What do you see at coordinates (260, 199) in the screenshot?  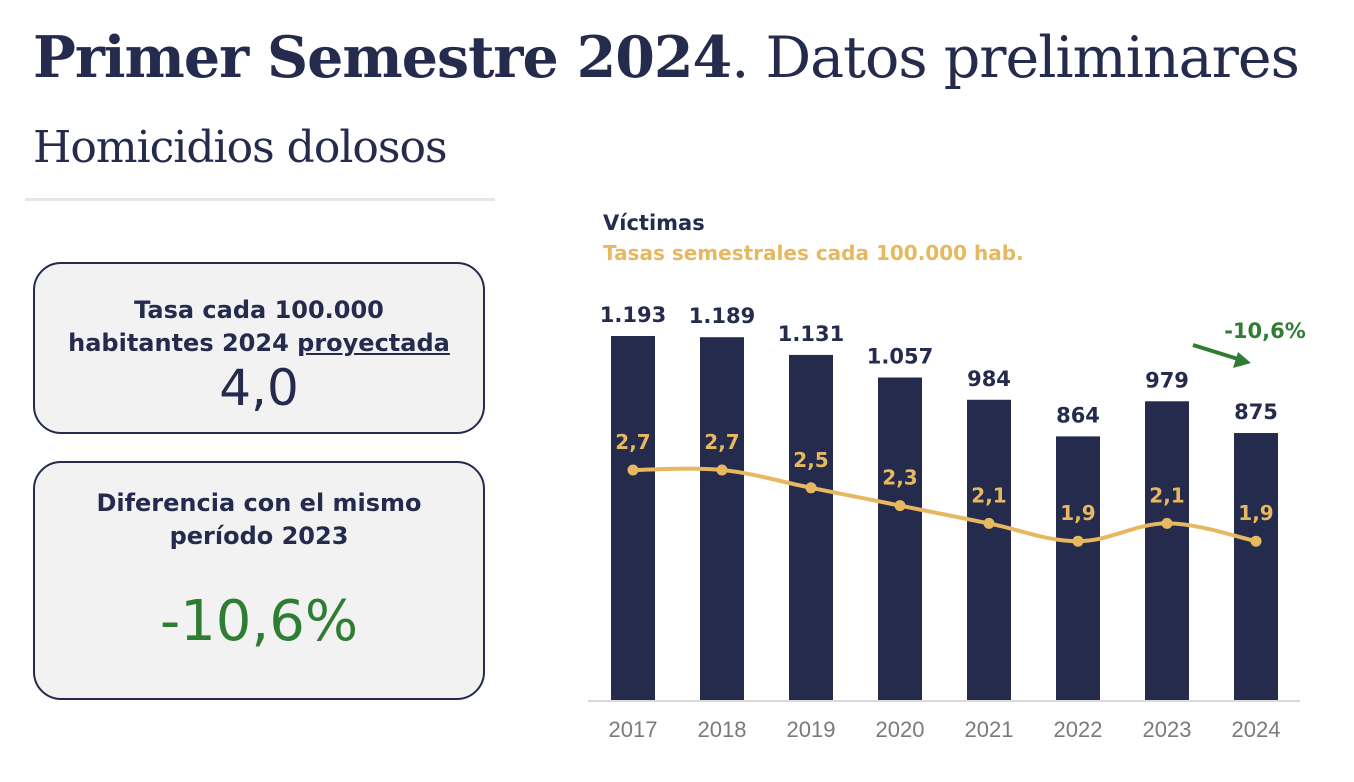 I see `divider` at bounding box center [260, 199].